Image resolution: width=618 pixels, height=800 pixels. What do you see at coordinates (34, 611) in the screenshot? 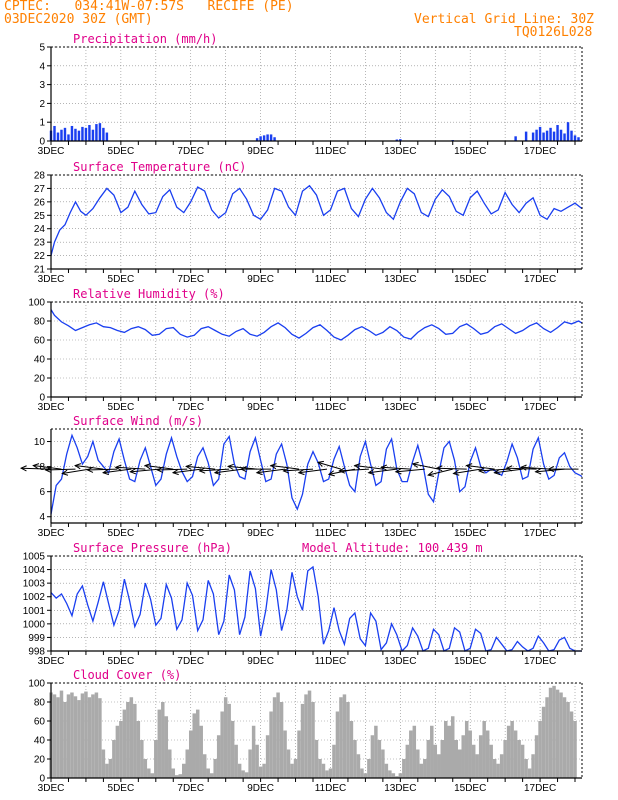
I see `pres-ytick-label: 1001` at bounding box center [34, 611].